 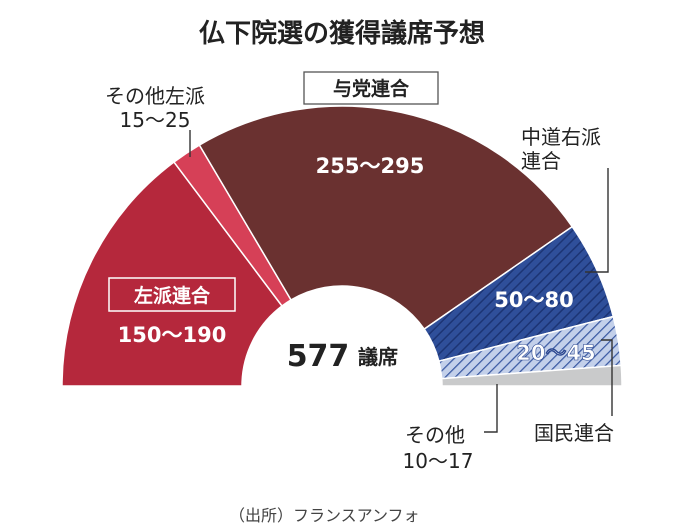 I want to click on left-union-name: 左派連合, so click(x=172, y=295).